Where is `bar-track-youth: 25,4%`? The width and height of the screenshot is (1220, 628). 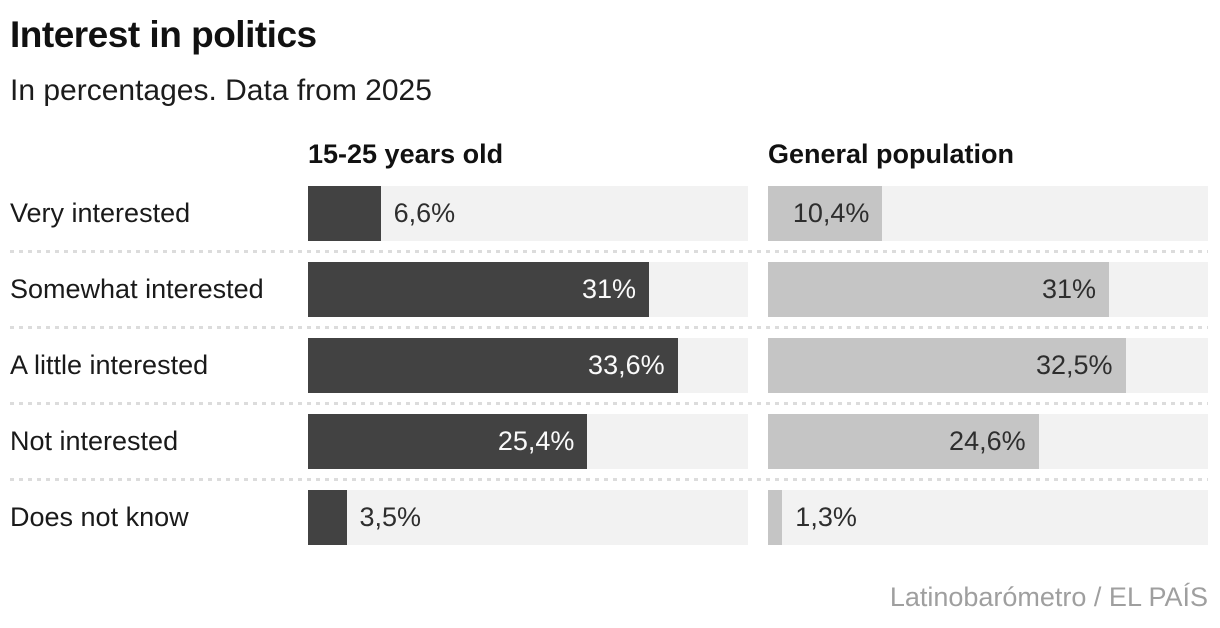
bar-track-youth: 25,4% is located at coordinates (528, 441).